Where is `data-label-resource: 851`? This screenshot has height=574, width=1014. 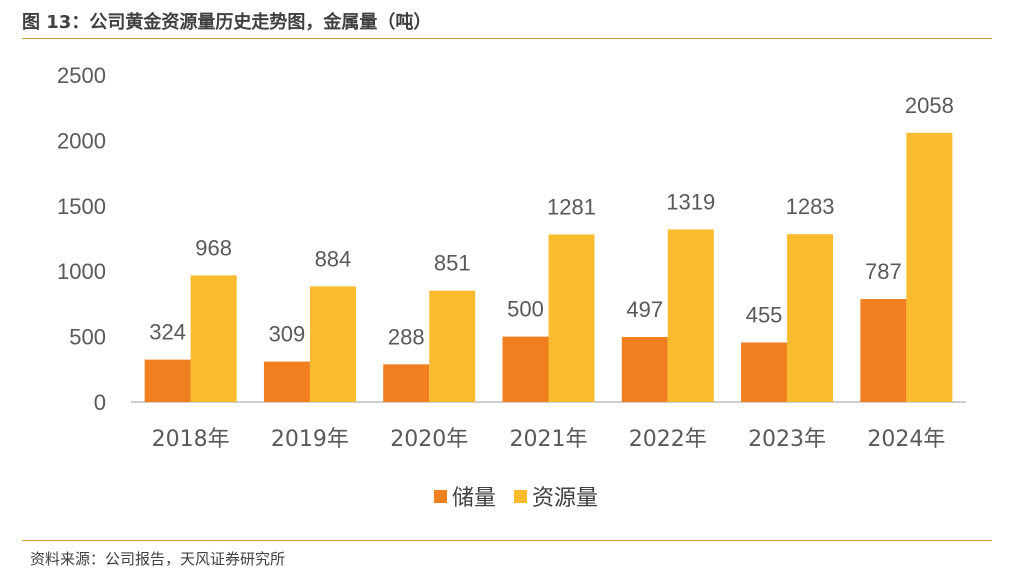 data-label-resource: 851 is located at coordinates (452, 263).